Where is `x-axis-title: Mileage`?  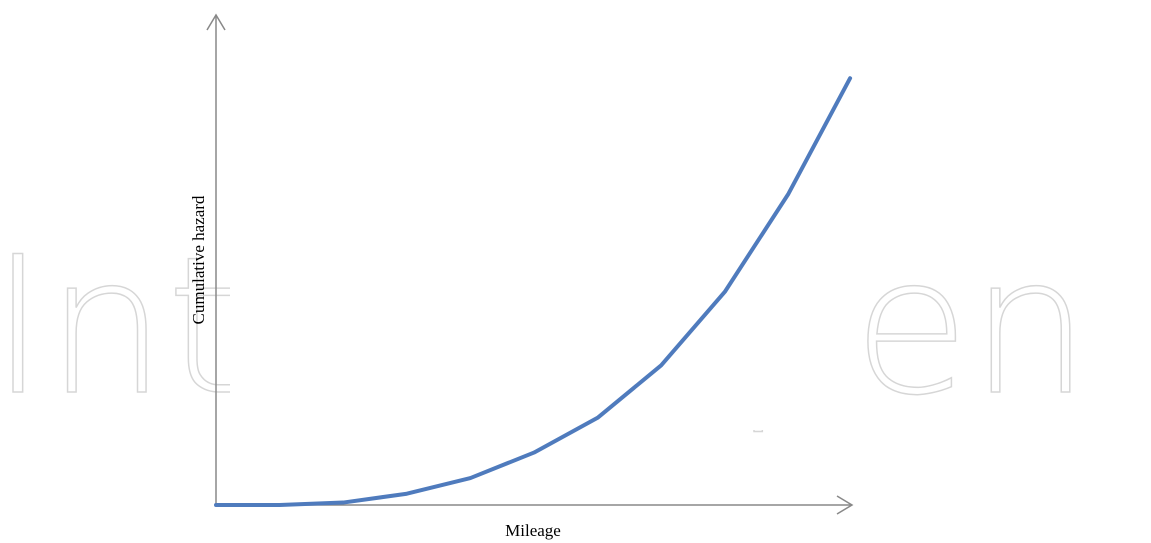 x-axis-title: Mileage is located at coordinates (533, 530).